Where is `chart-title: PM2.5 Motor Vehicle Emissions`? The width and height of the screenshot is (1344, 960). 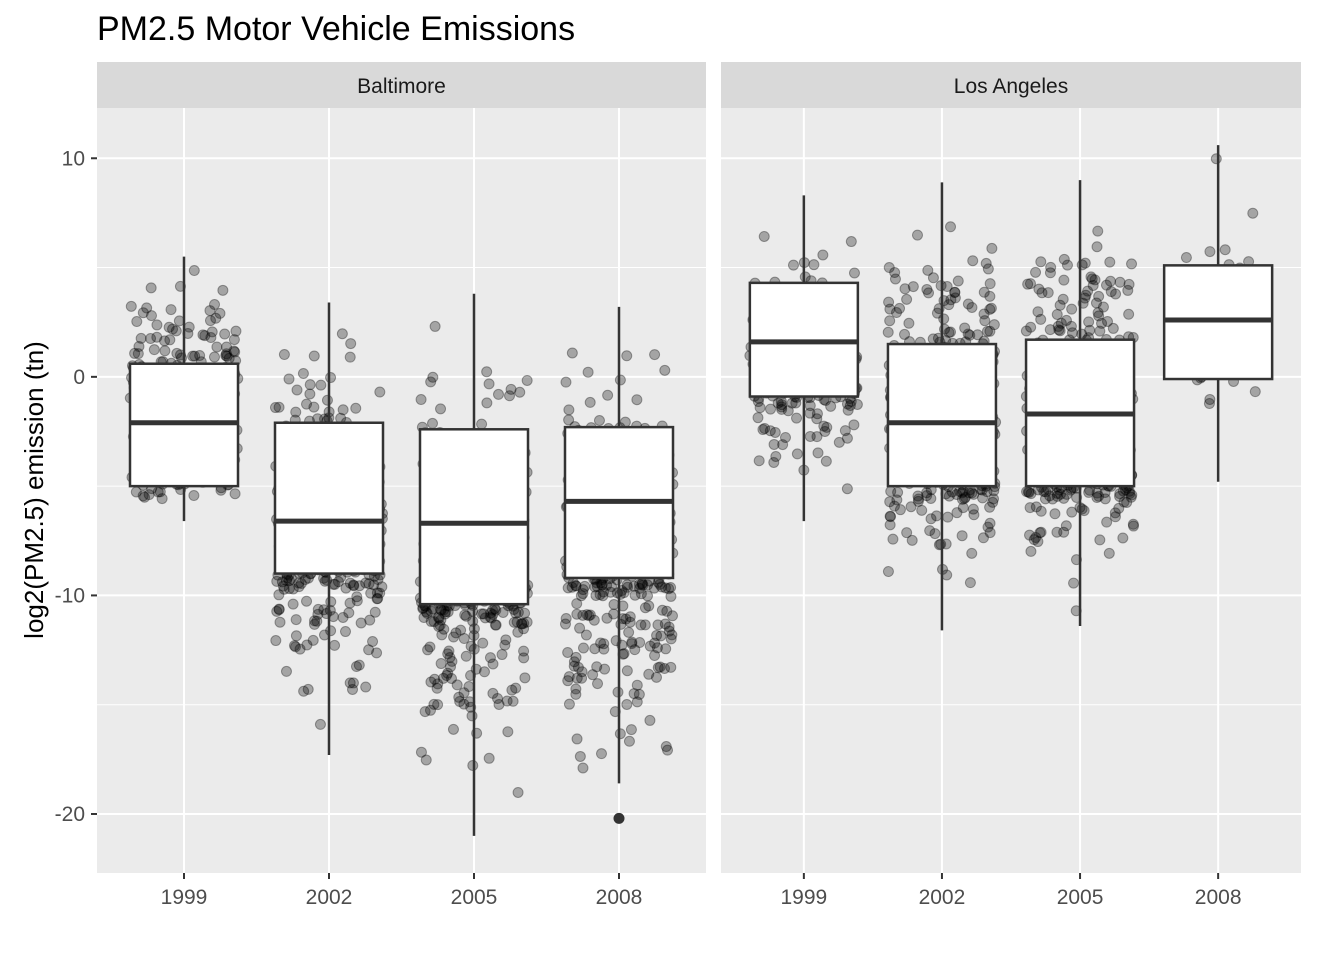
chart-title: PM2.5 Motor Vehicle Emissions is located at coordinates (336, 29).